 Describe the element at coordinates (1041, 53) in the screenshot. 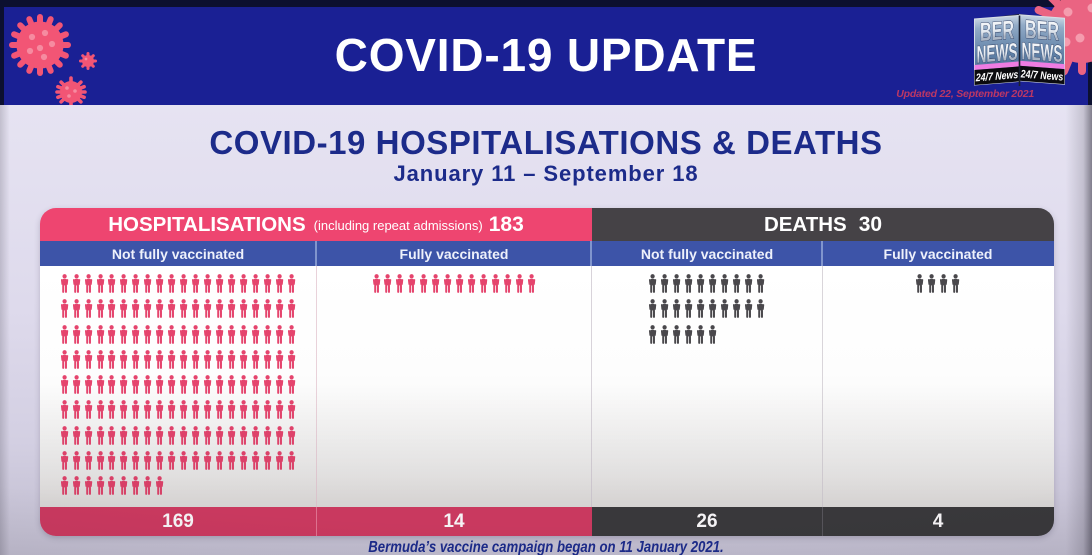

I see `logo-line2: NEWS` at that location.